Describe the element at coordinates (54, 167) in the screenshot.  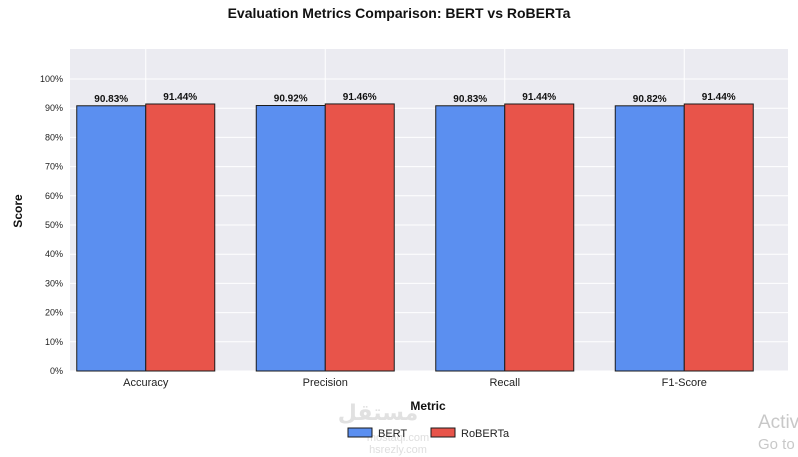
I see `y-tick-label: 70%` at that location.